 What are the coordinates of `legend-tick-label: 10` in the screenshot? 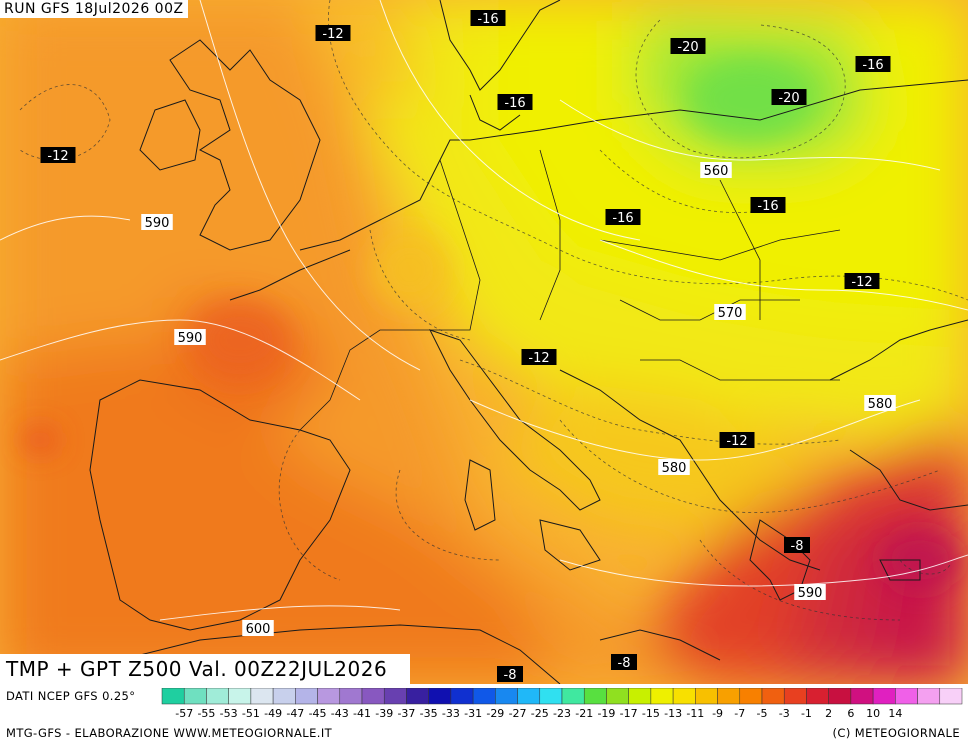 It's located at (873, 713).